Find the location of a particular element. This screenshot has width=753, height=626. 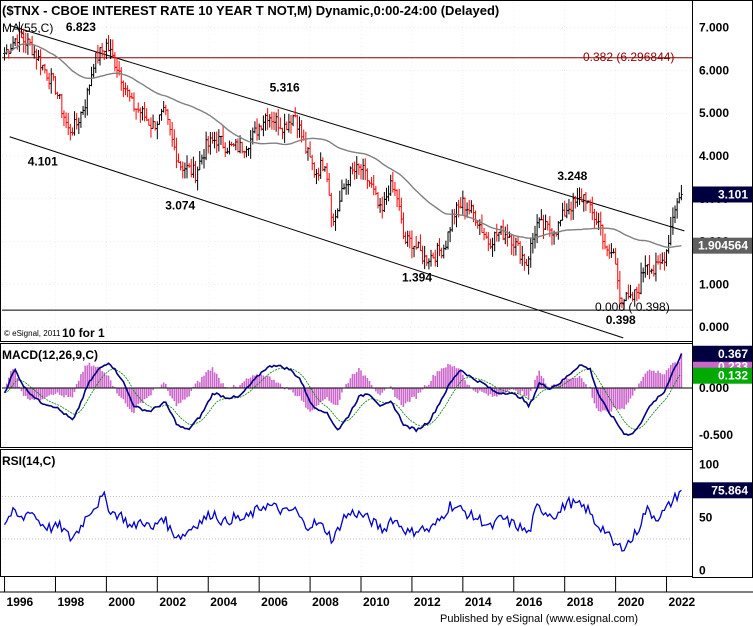

price-y-tick: 6.000 is located at coordinates (714, 70).